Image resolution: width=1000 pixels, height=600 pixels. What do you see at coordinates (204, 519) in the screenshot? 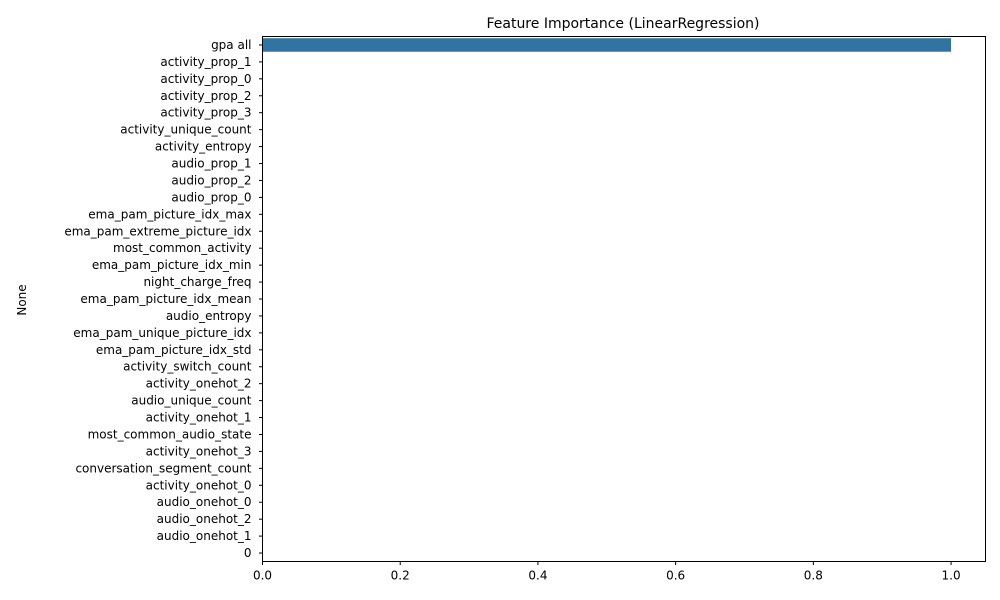
I see `y-tick-label: audio_onehot_2` at bounding box center [204, 519].